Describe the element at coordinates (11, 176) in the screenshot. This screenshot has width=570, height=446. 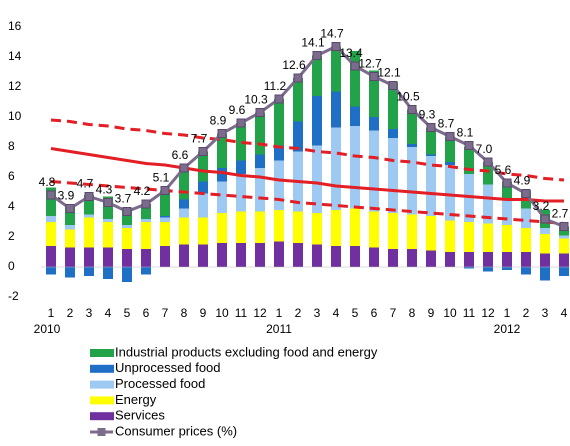
I see `y-tick-label: 6` at that location.